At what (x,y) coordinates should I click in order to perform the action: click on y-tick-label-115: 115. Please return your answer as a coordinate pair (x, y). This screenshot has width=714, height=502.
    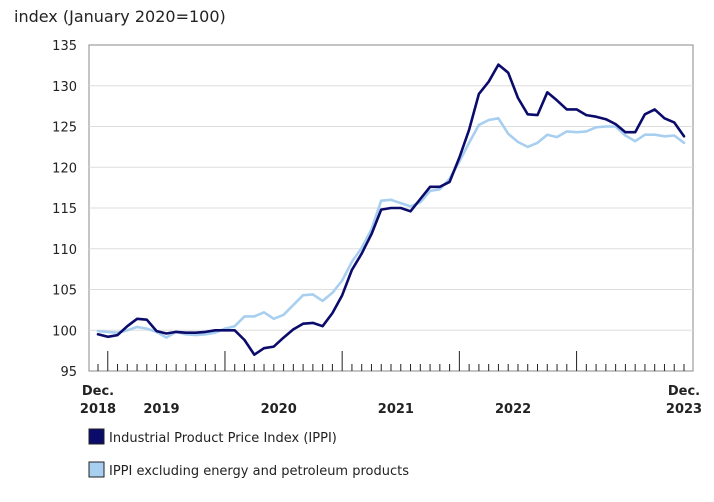
    Looking at the image, I should click on (64, 209).